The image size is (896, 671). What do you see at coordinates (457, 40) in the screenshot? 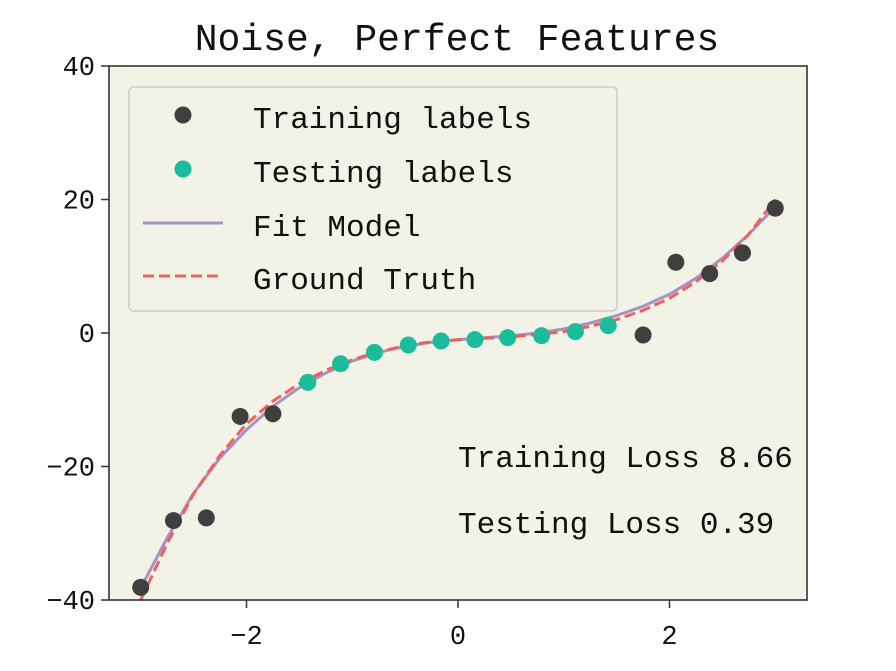
I see `chart-title: Noise, Perfect Features` at bounding box center [457, 40].